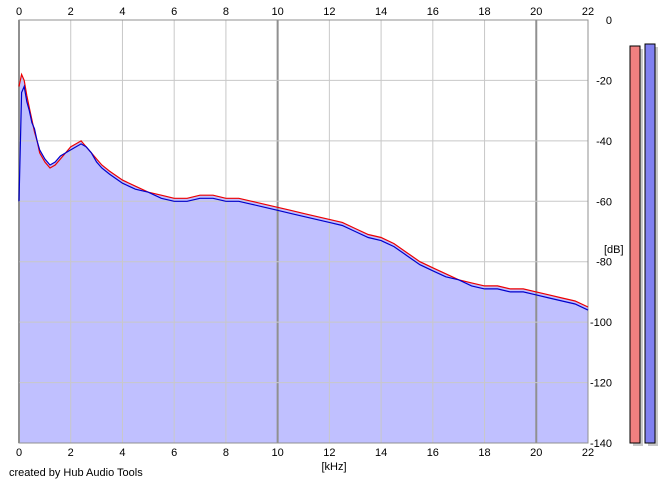 The width and height of the screenshot is (670, 489). I want to click on x-tick-top-0: 0, so click(19, 12).